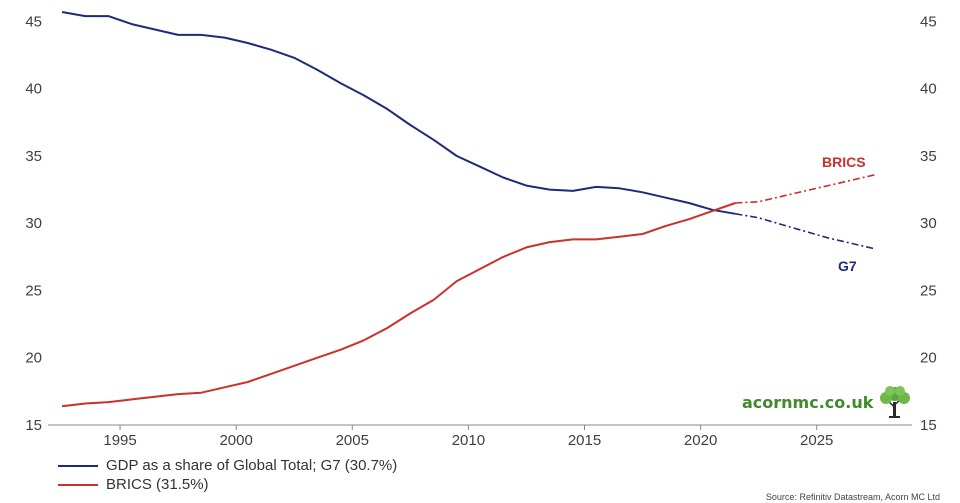 This screenshot has height=503, width=960. Describe the element at coordinates (928, 290) in the screenshot. I see `y-tick-label-right: 25` at that location.